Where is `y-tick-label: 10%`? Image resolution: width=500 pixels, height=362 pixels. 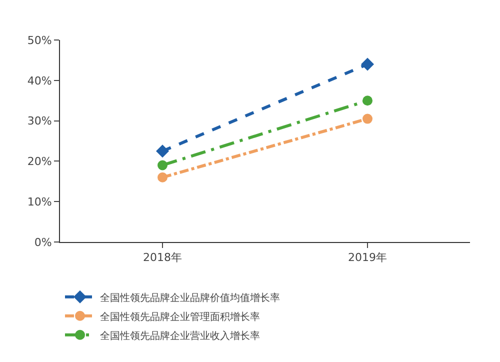
y-tick-label: 10% is located at coordinates (39, 201).